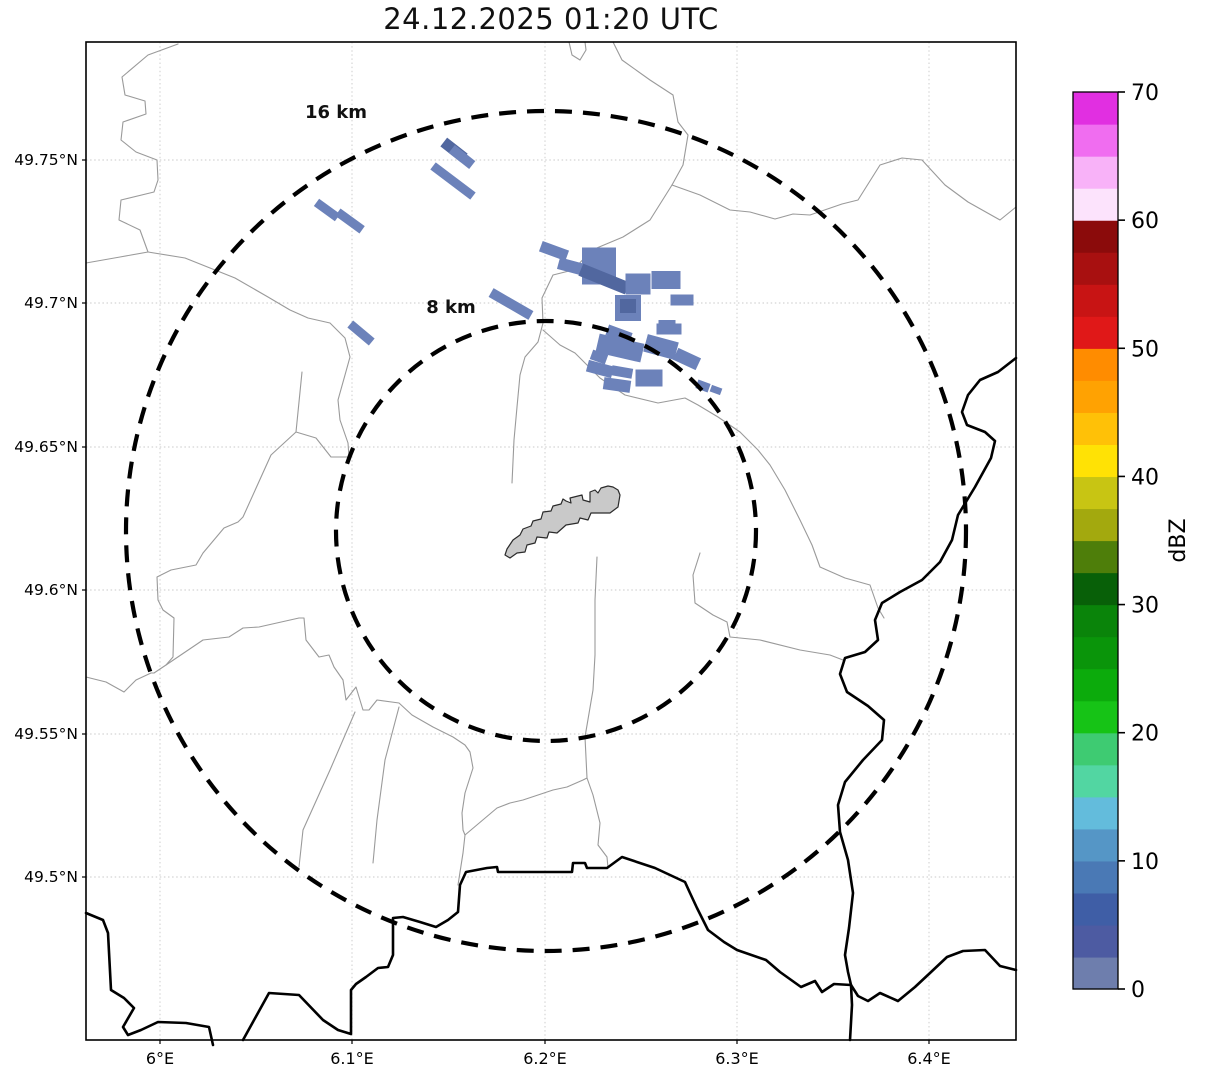  What do you see at coordinates (1145, 606) in the screenshot?
I see `colorbar-tick-label: 30` at bounding box center [1145, 606].